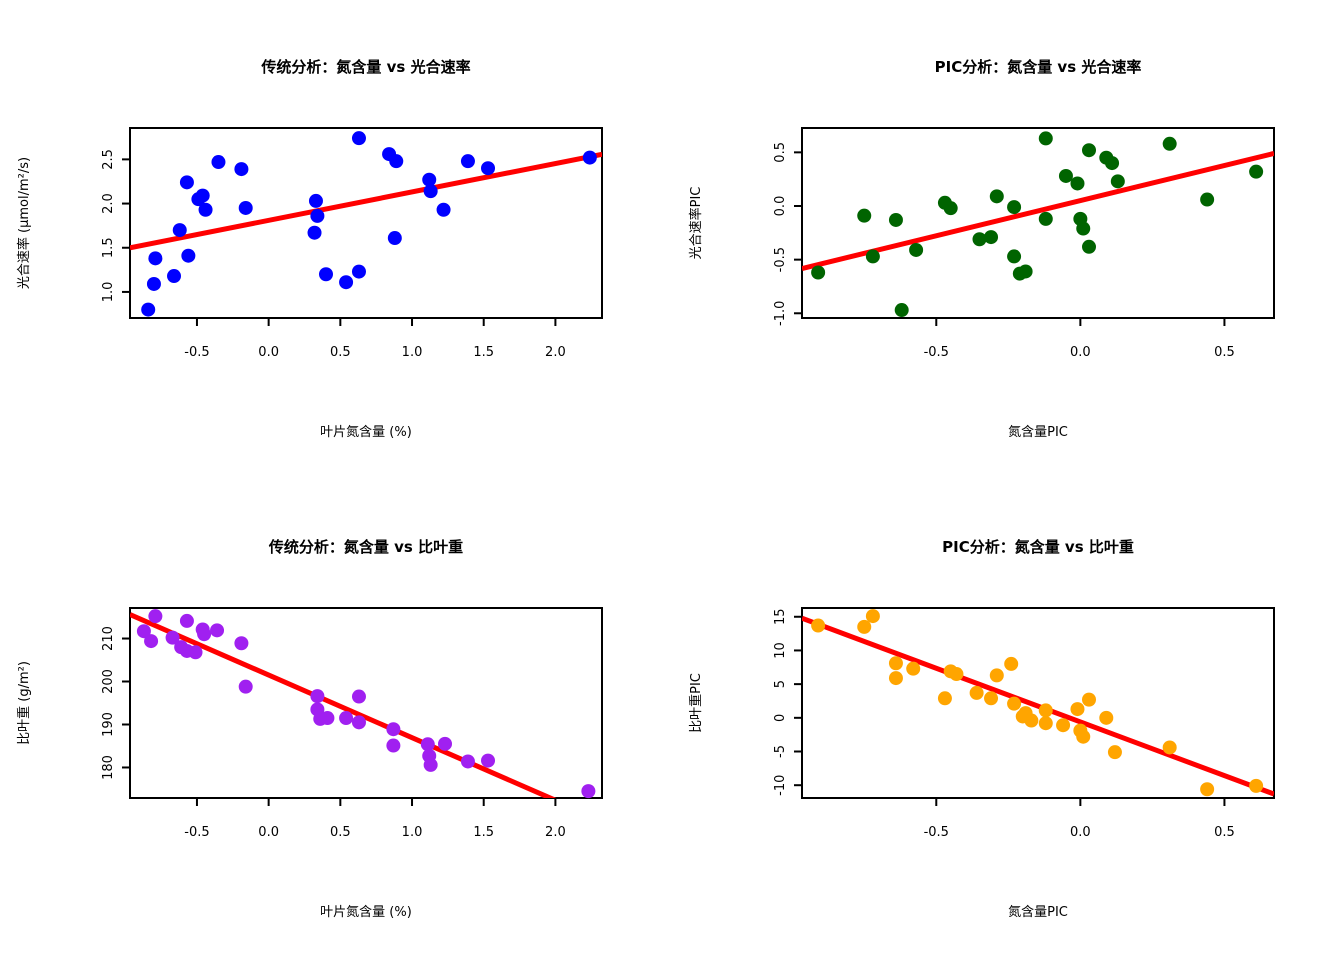 The image size is (1344, 960). Describe the element at coordinates (1038, 912) in the screenshot. I see `x-axis-label: 氮含量PIC` at that location.